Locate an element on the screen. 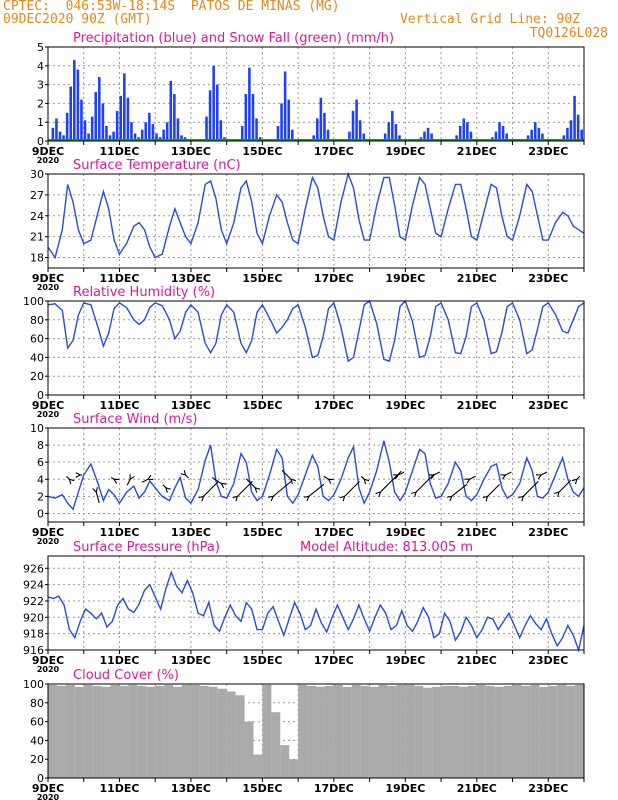 This screenshot has width=618, height=800. cloud-panel is located at coordinates (315, 732).